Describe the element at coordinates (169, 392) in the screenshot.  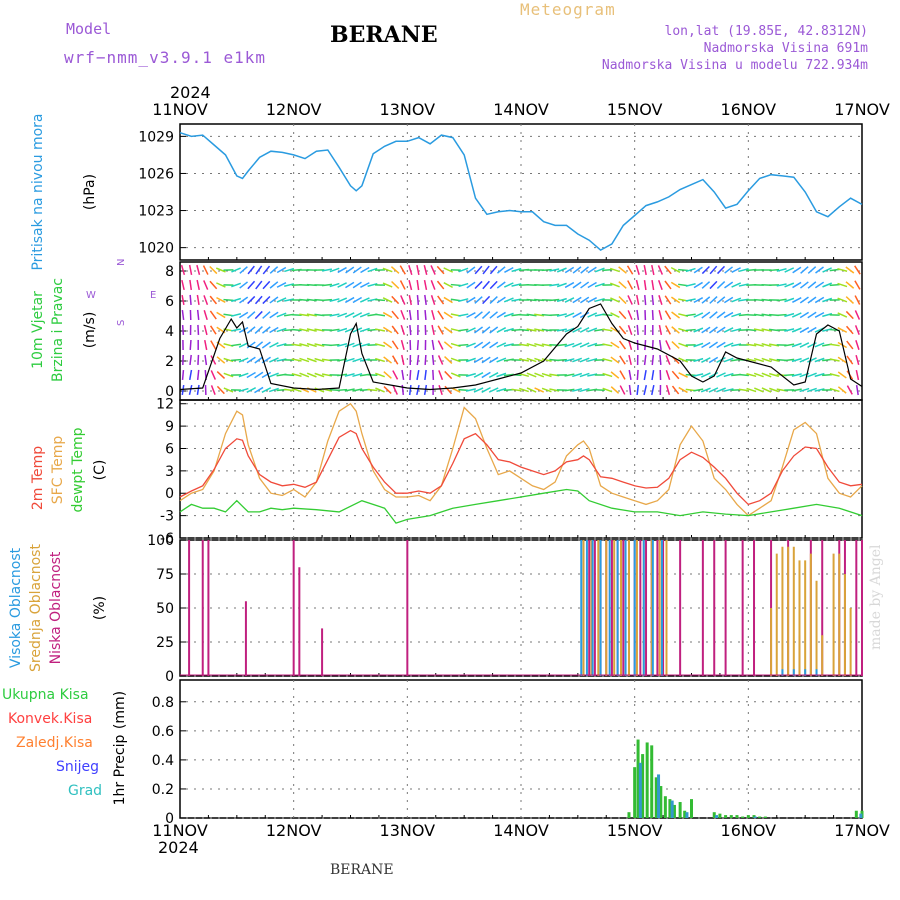
I see `y-tick-label: 0` at that location.